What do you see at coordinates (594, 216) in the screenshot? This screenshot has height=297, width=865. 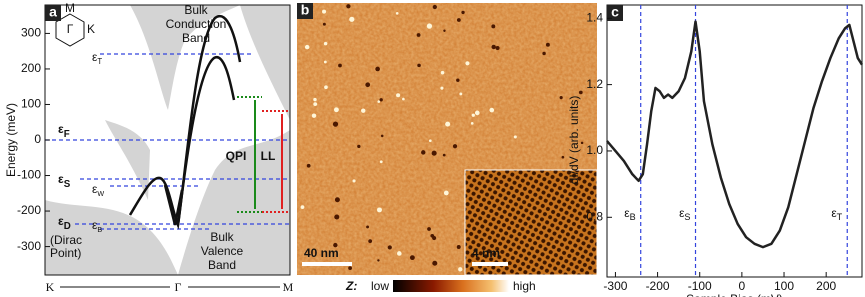 I see `y-tick-label: 0.8` at bounding box center [594, 216].